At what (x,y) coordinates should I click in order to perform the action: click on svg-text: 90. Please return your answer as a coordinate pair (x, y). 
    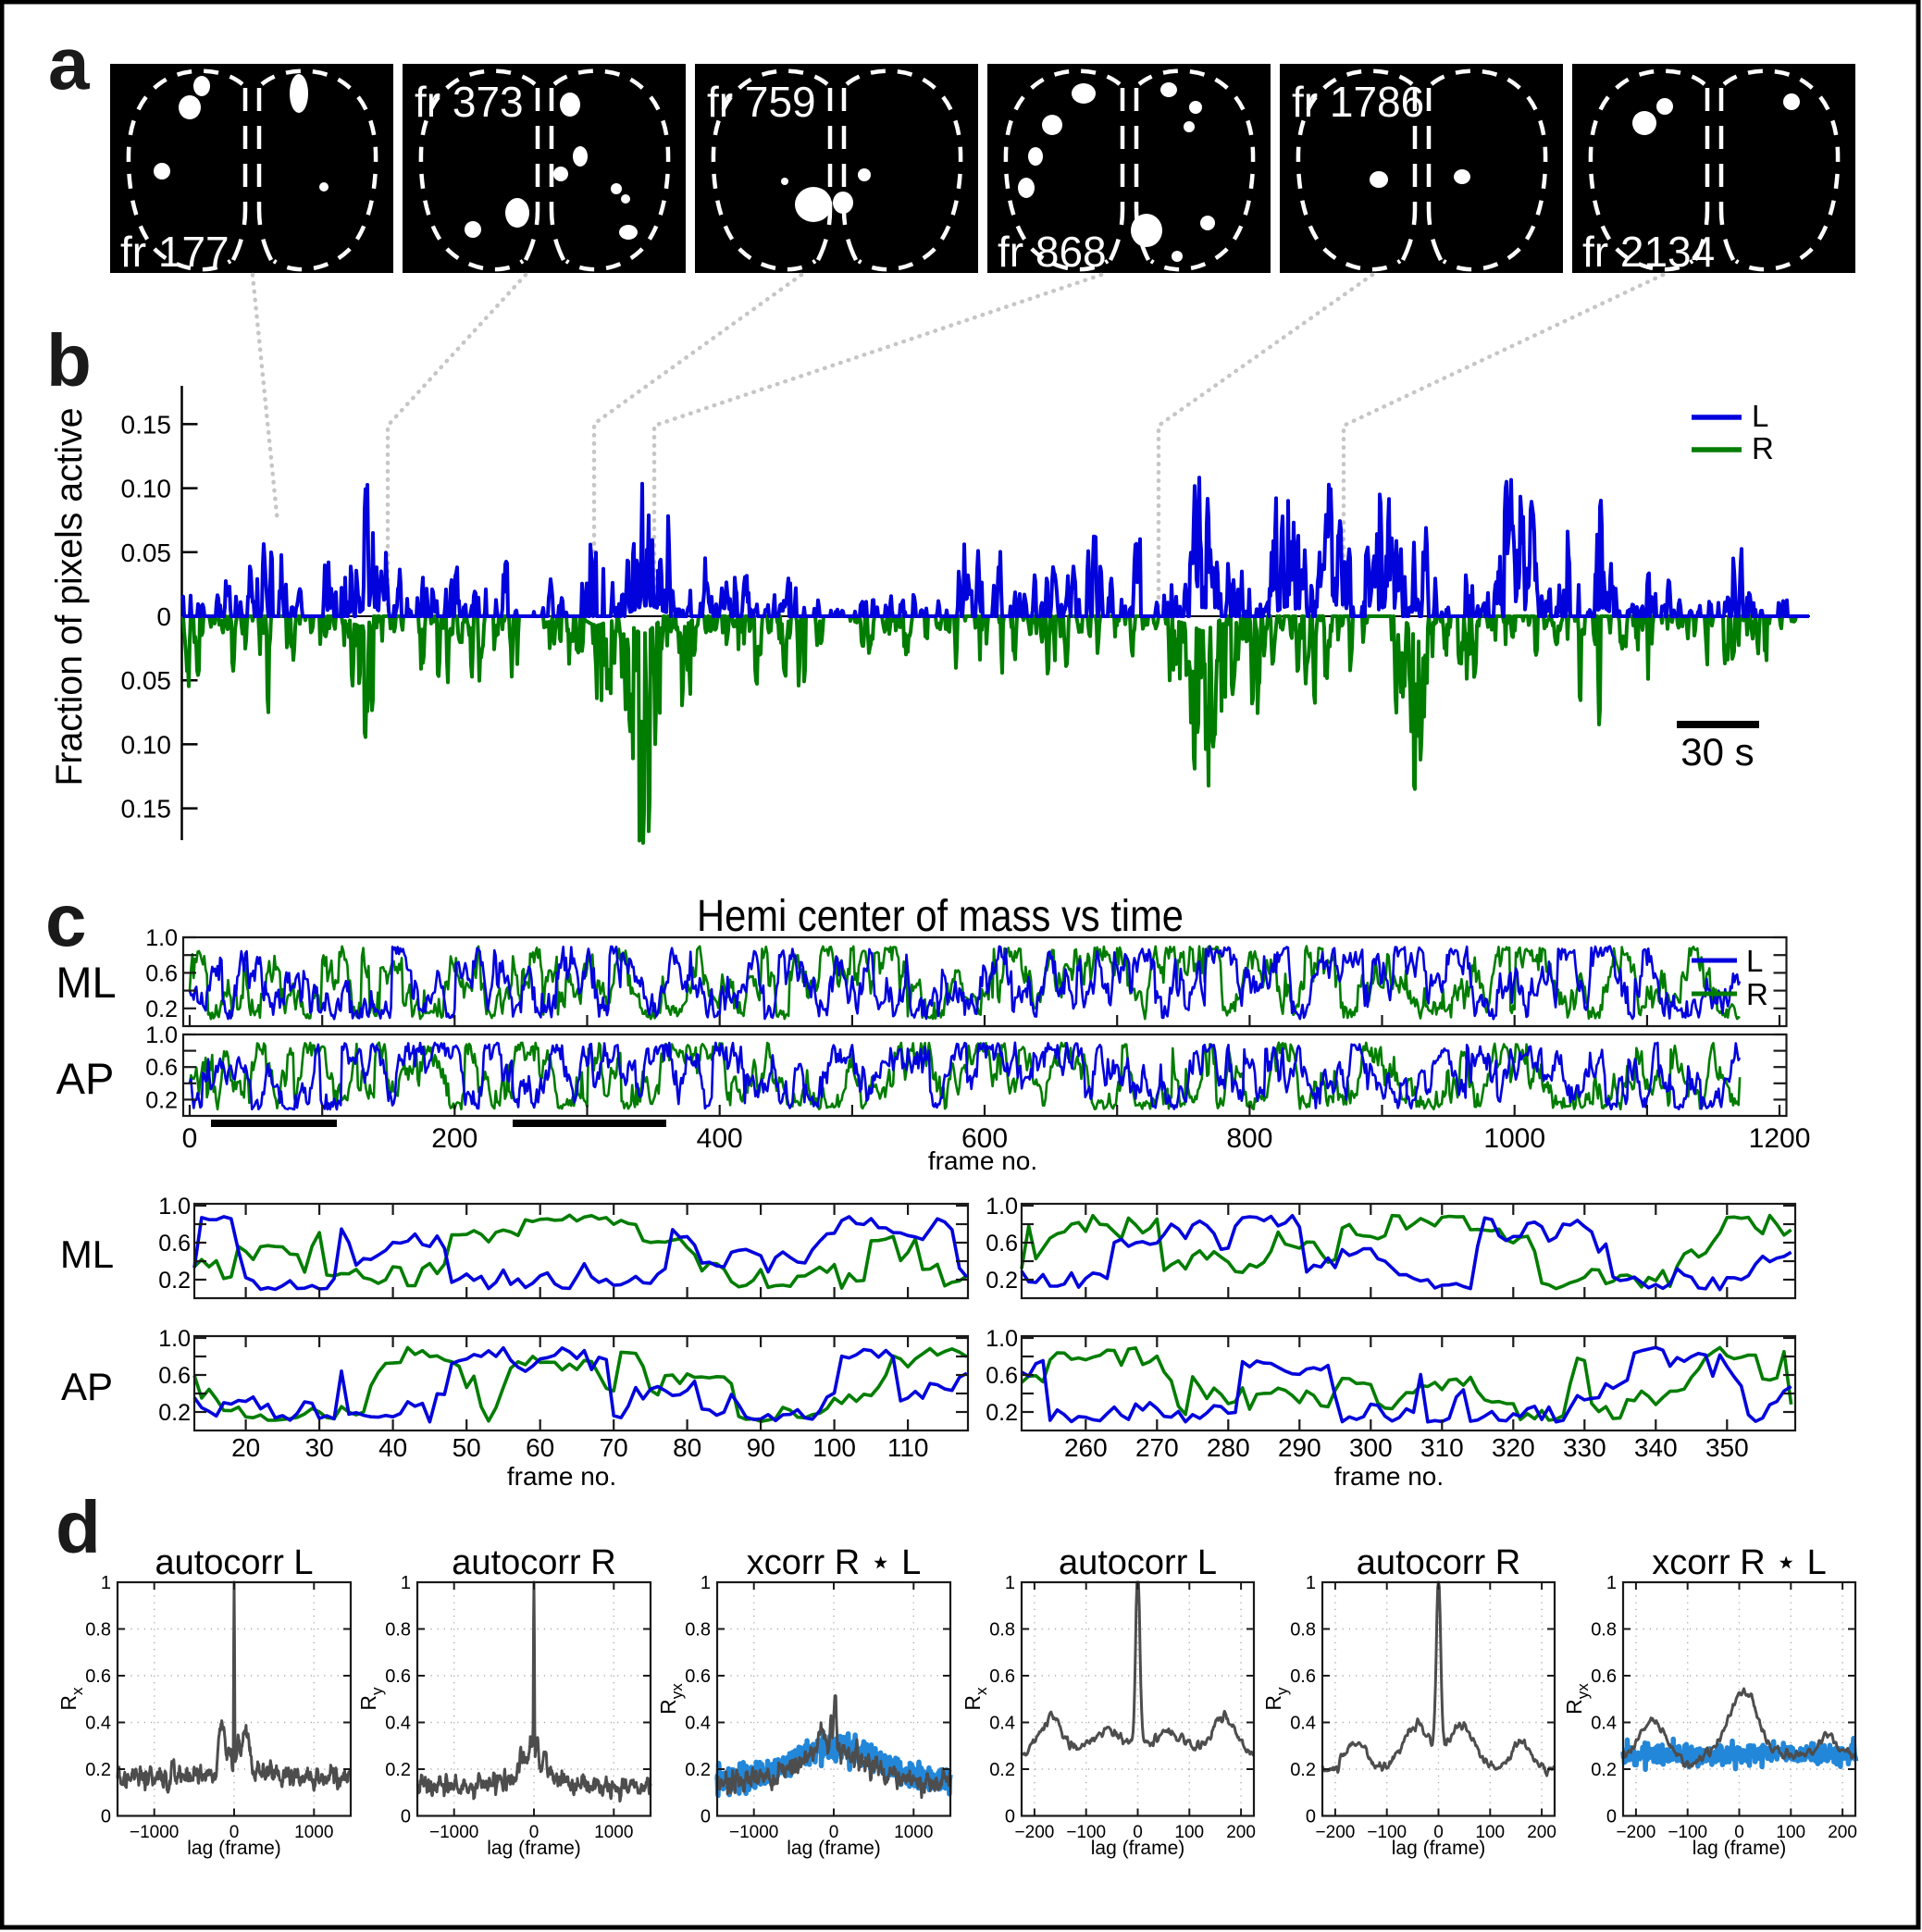
    Looking at the image, I should click on (761, 1447).